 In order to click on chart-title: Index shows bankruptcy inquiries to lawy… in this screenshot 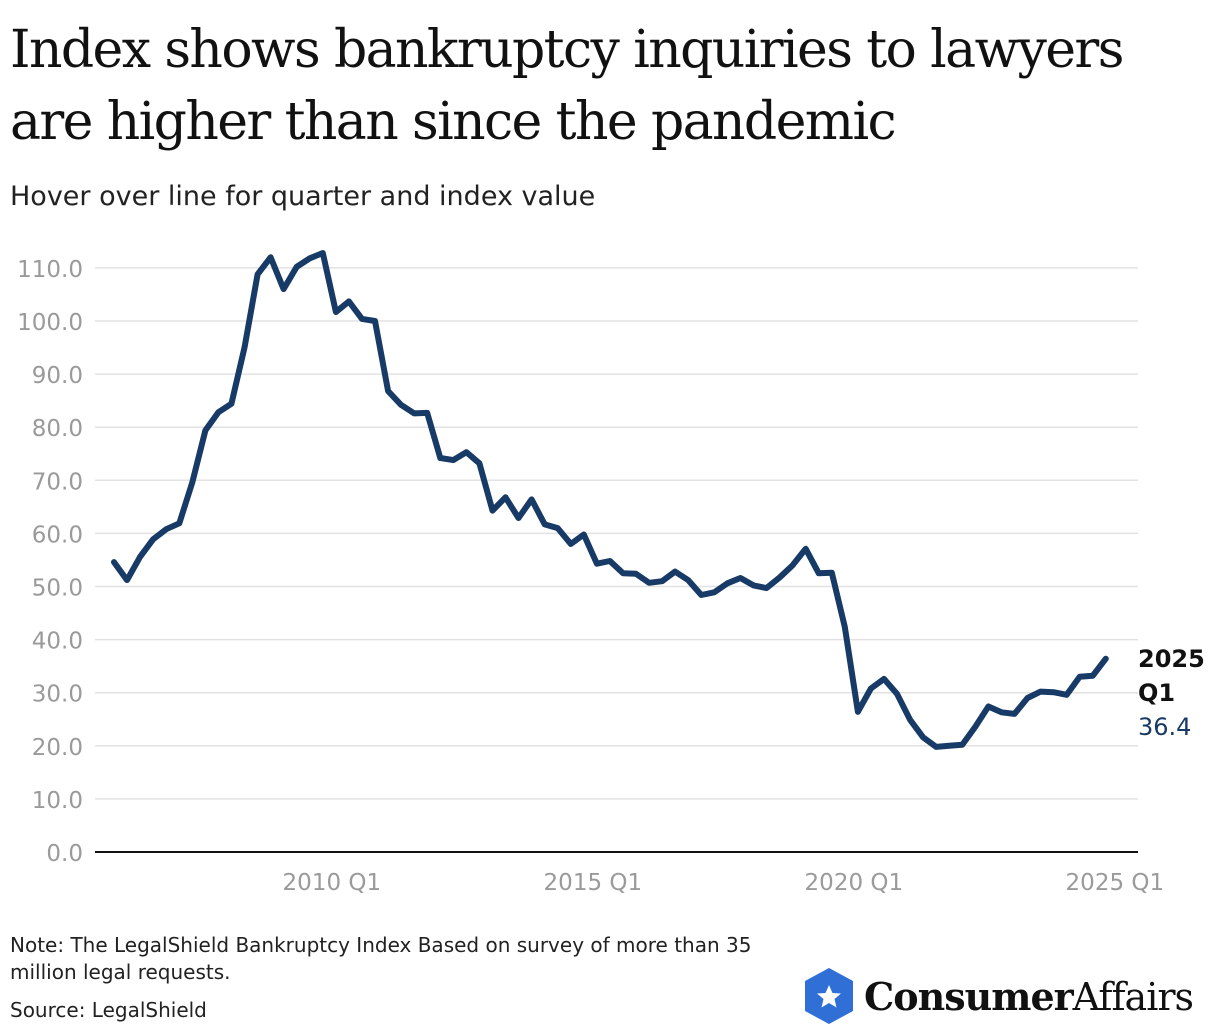, I will do `click(567, 86)`.